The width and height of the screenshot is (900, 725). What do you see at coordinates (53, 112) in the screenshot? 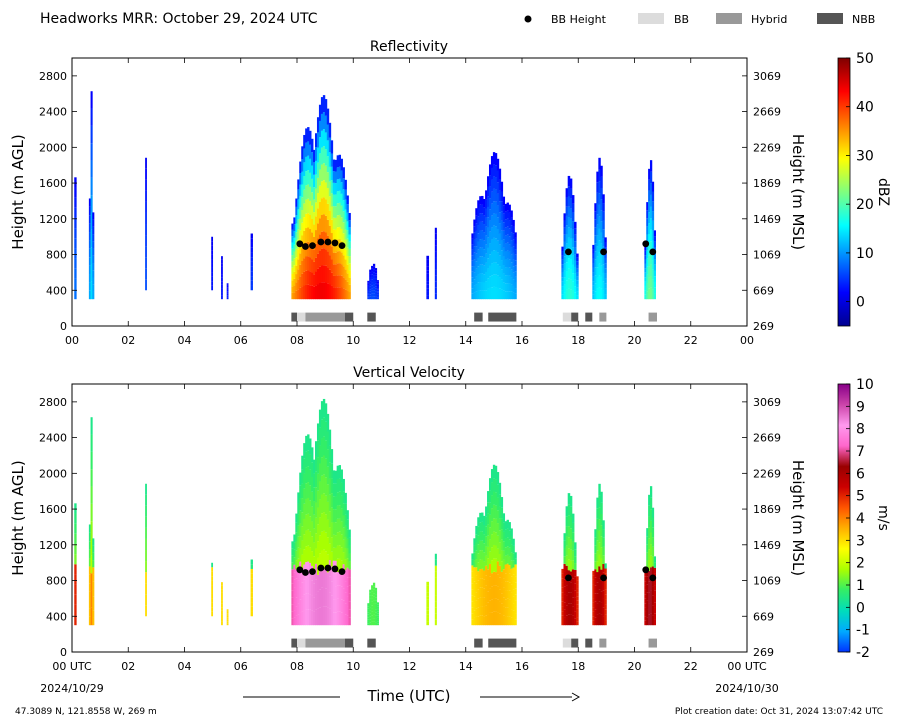
I see `y-tick-label: 2400` at bounding box center [53, 112].